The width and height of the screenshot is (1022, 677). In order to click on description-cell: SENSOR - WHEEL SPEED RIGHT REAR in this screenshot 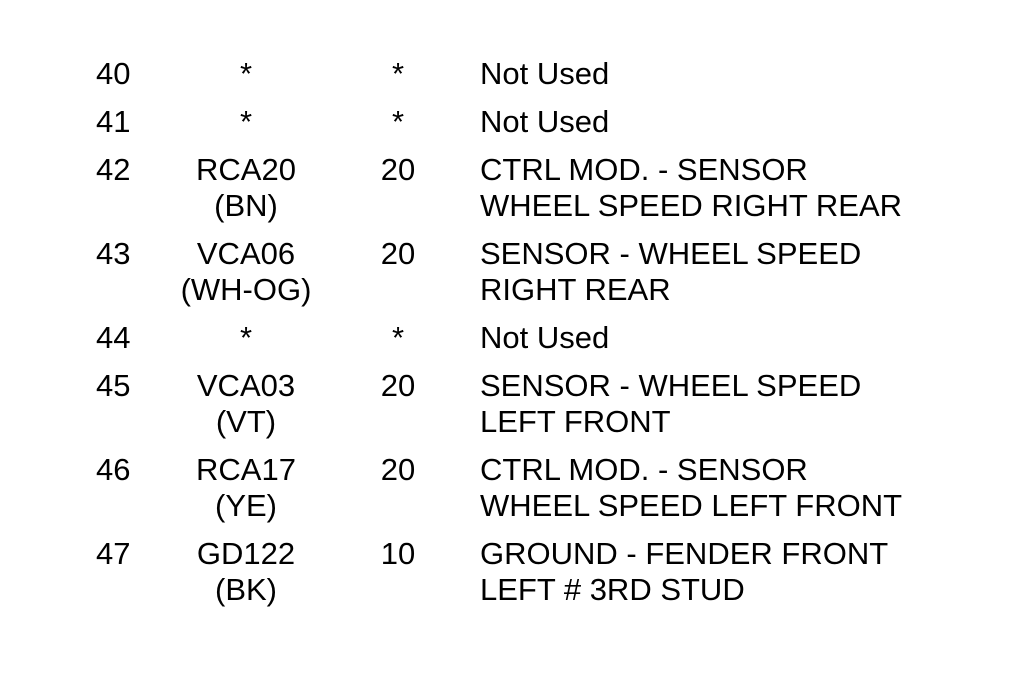, I will do `click(748, 272)`.